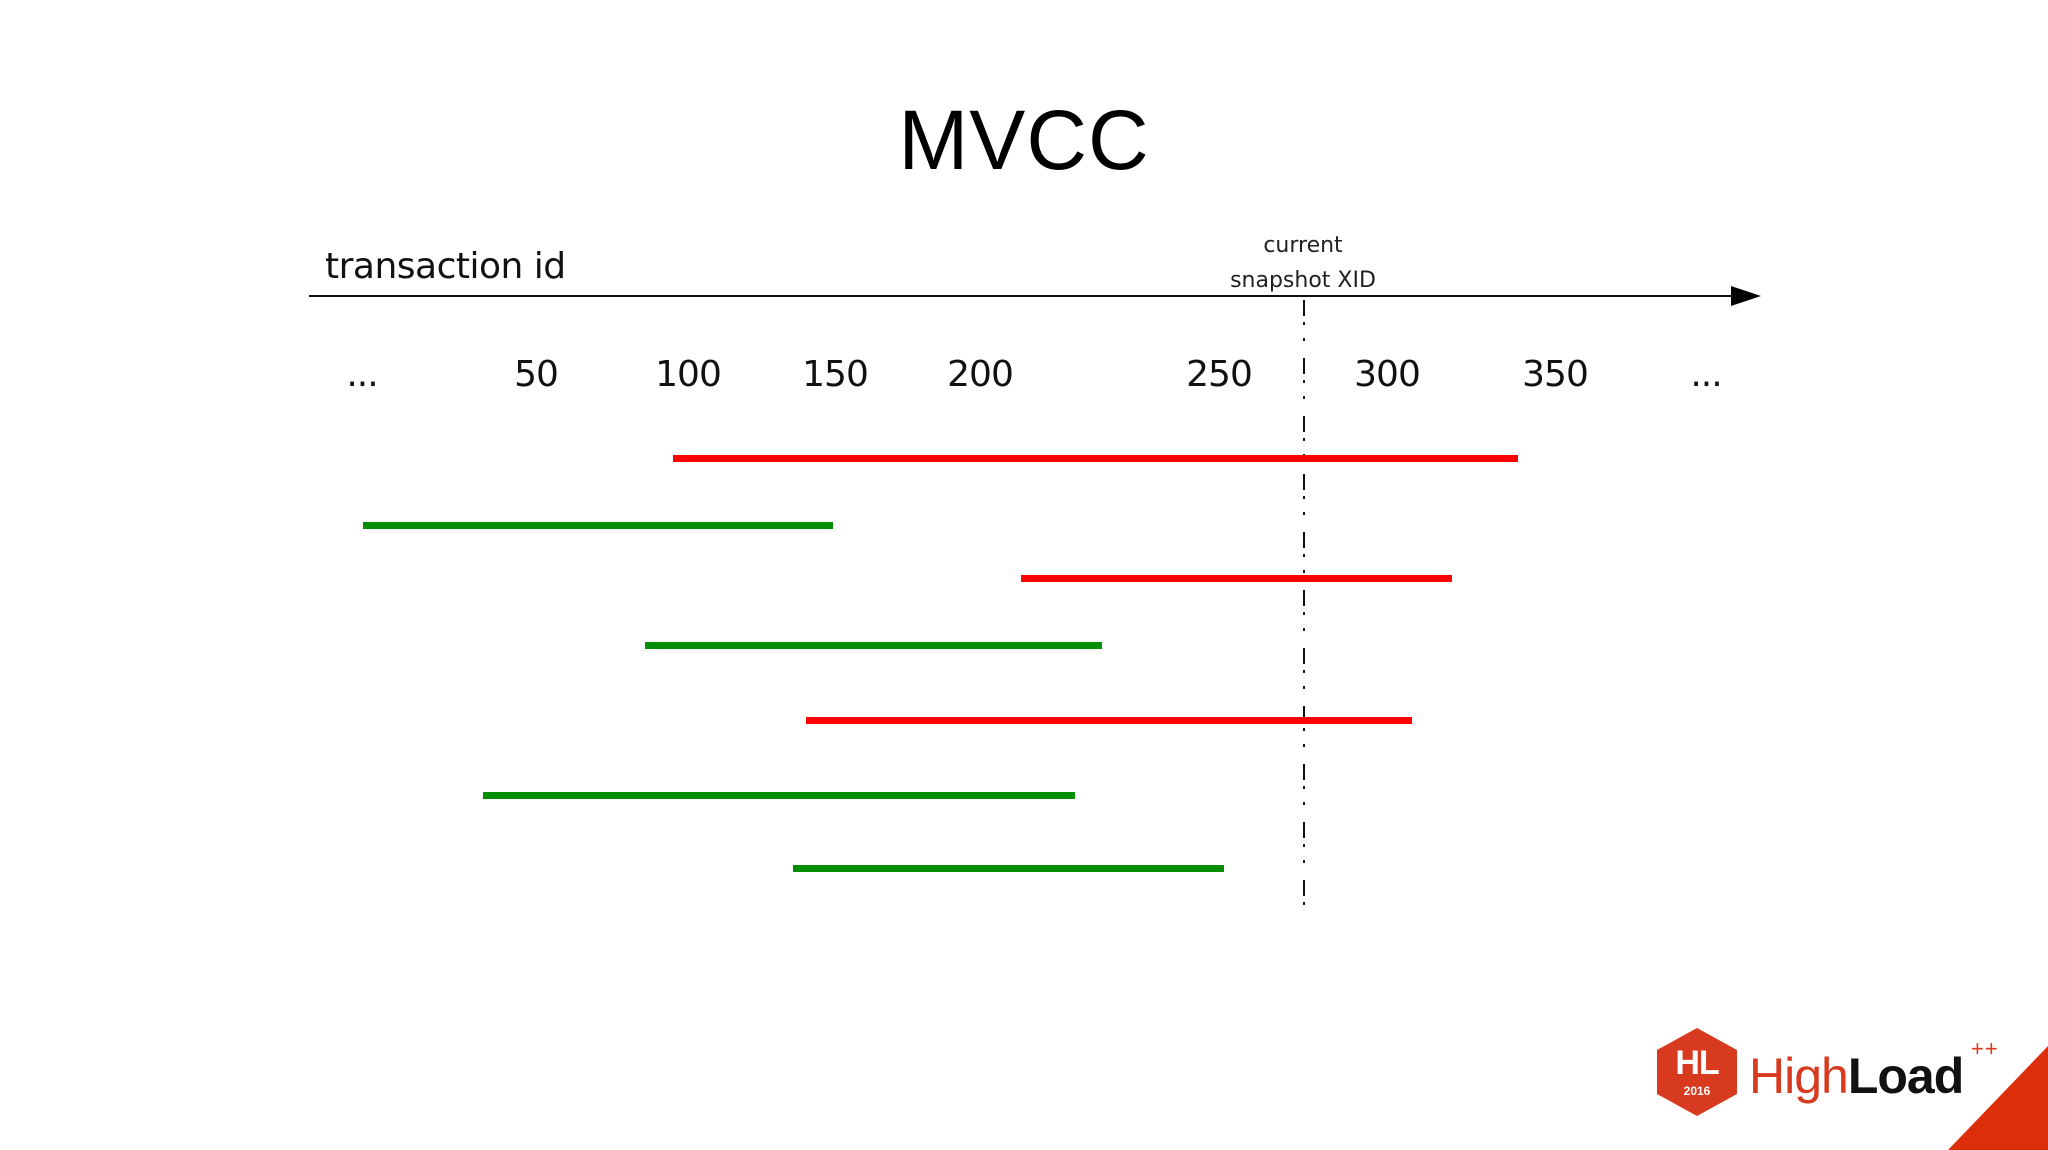 The width and height of the screenshot is (2048, 1150). Describe the element at coordinates (835, 374) in the screenshot. I see `tick-label: 150` at that location.